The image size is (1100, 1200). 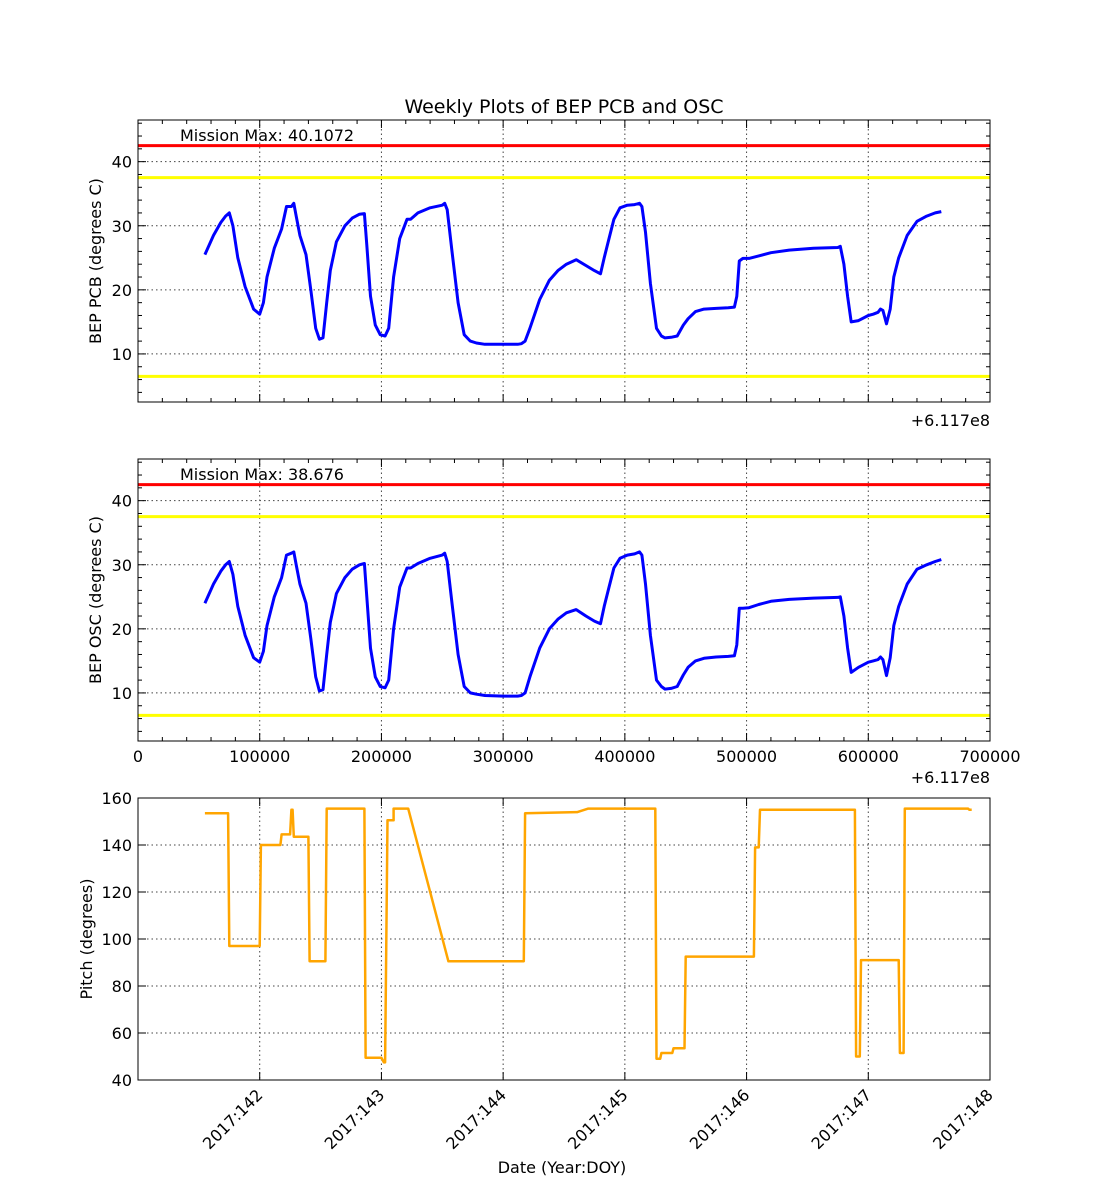 I want to click on y-tick-label: 100, so click(x=116, y=939).